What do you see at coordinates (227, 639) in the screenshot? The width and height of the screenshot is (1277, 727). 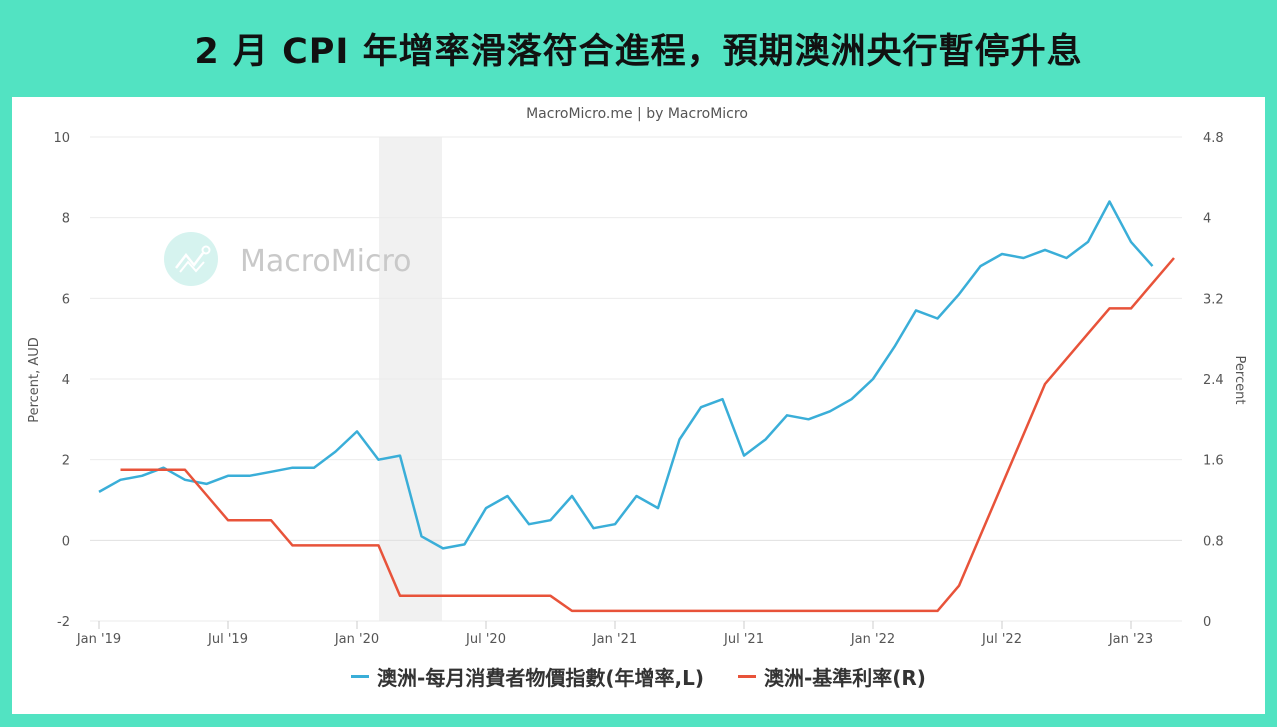 I see `svg-text: Jul '19` at bounding box center [227, 639].